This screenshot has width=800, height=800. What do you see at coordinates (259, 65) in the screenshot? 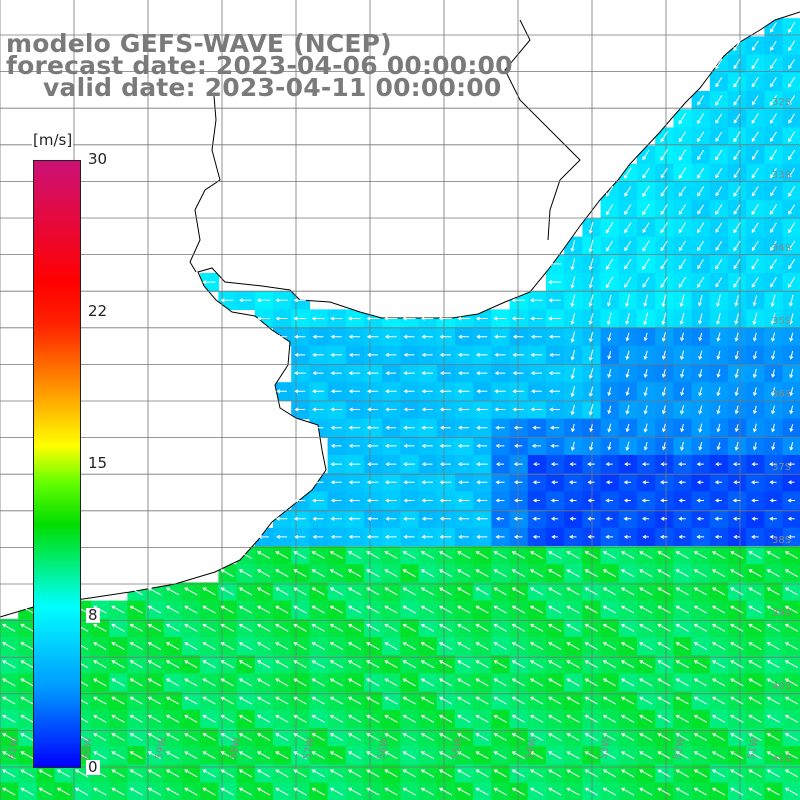
I see `forecast-date: forecast date: 2023-04-06 00:00:00` at bounding box center [259, 65].